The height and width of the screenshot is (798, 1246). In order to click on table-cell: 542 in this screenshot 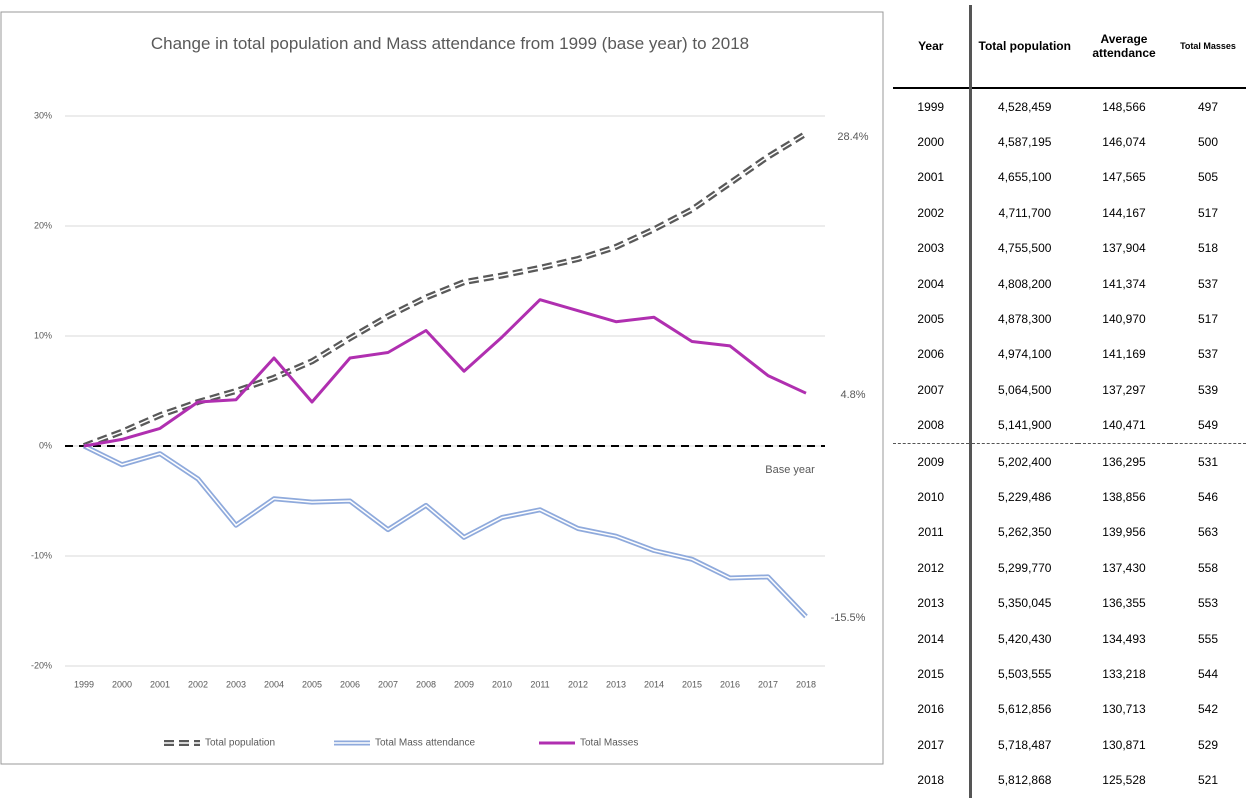, I will do `click(1208, 709)`.